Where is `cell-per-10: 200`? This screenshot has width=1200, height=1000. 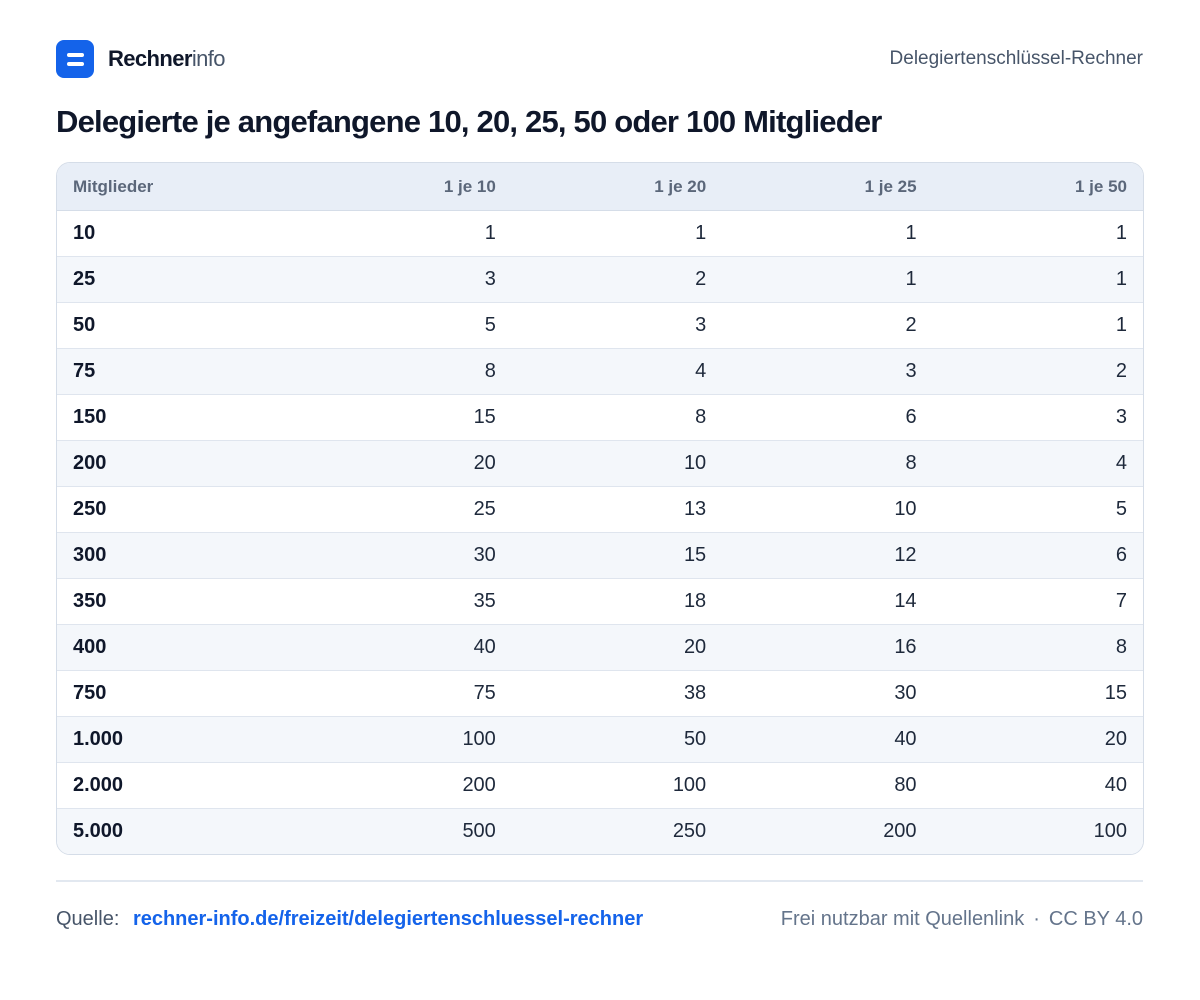 cell-per-10: 200 is located at coordinates (406, 785).